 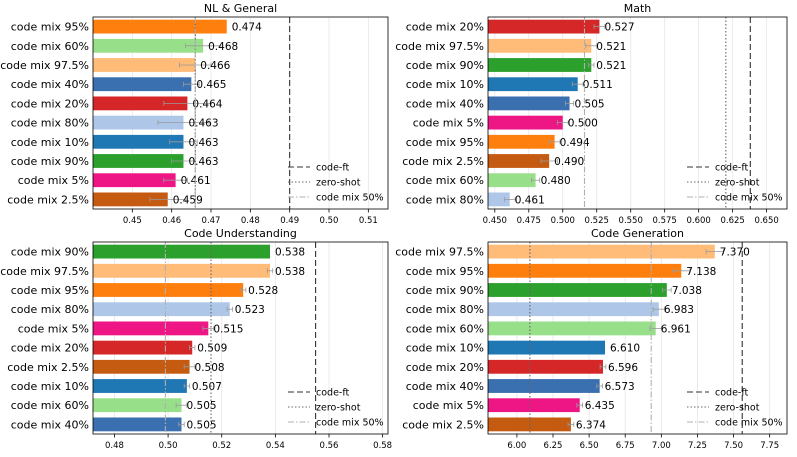 I want to click on data-label: 7.138, so click(x=701, y=272).